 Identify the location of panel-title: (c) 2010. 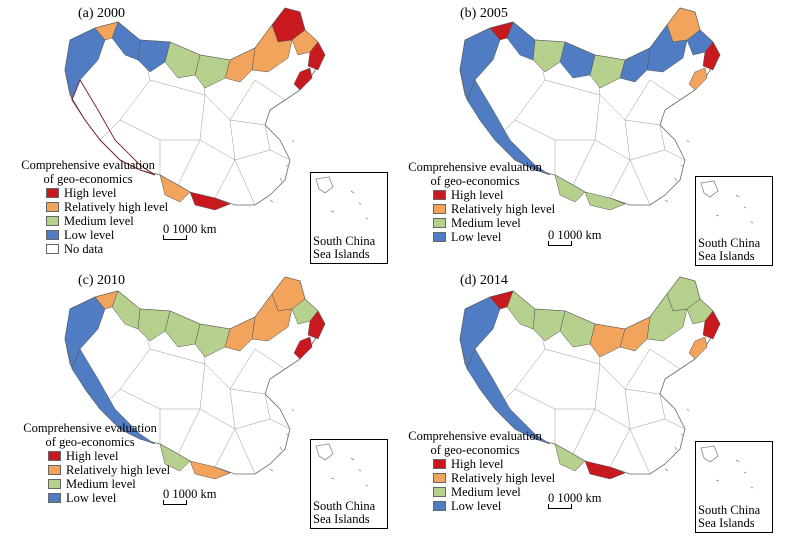
(102, 280).